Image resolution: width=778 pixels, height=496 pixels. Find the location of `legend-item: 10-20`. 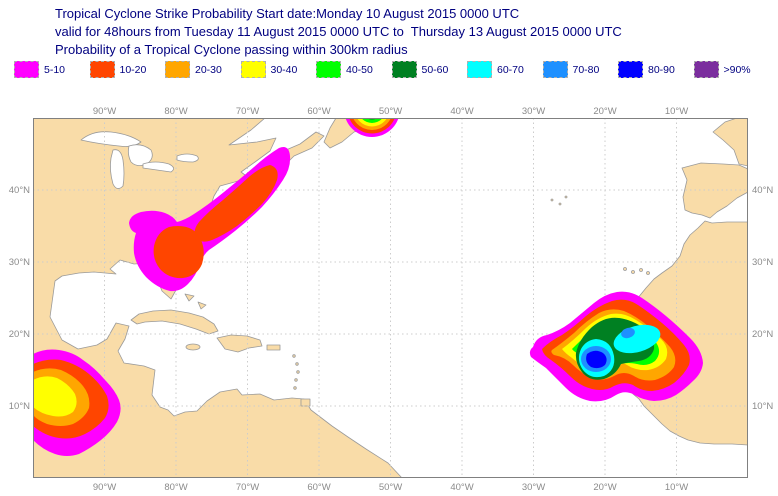

legend-item: 10-20 is located at coordinates (127, 69).